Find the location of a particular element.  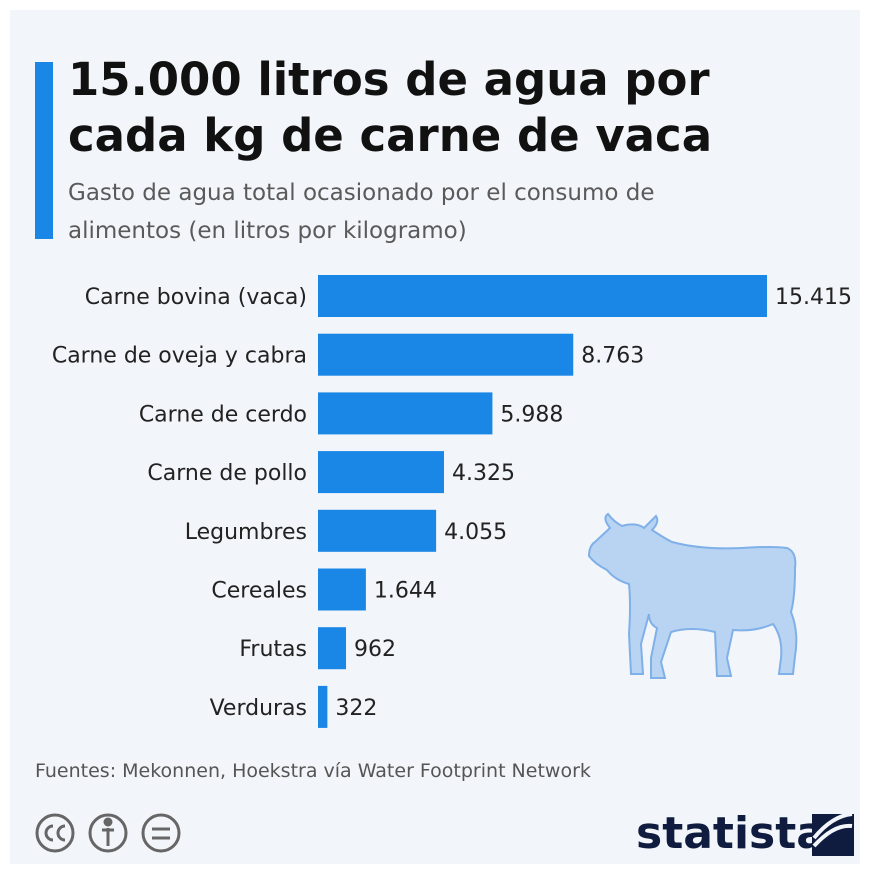

category-label: Verduras is located at coordinates (258, 708).